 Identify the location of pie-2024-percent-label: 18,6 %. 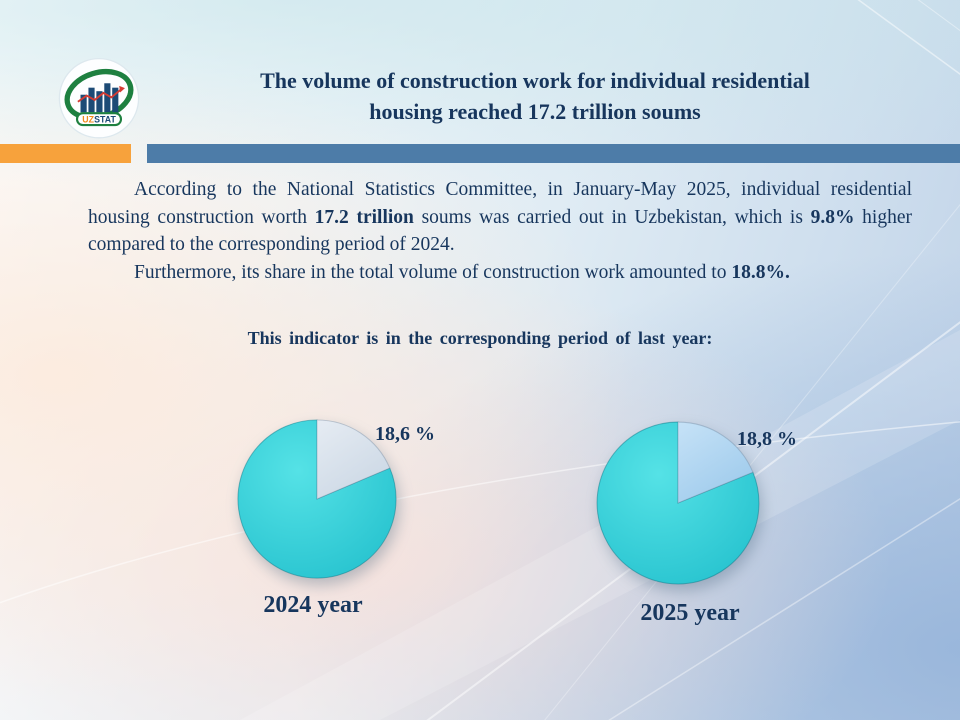
(405, 434).